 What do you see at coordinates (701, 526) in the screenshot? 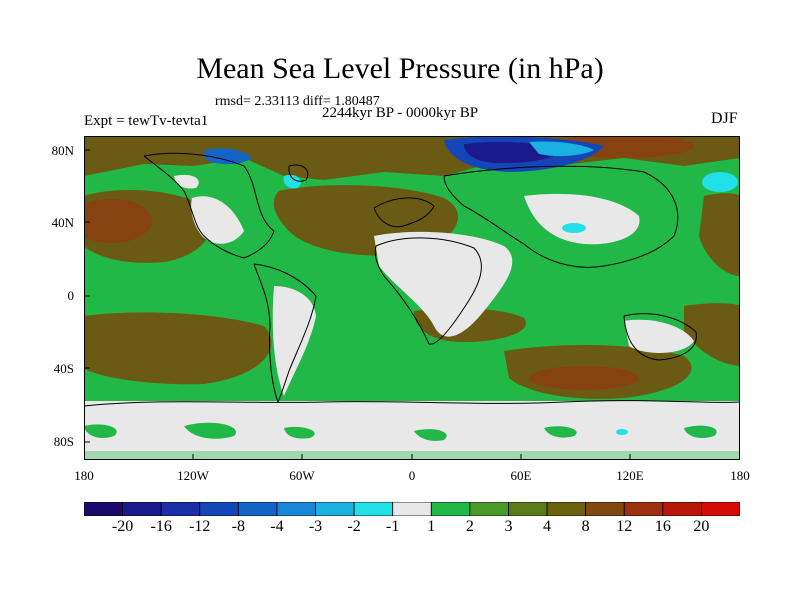
I see `colorbar-label: 20` at bounding box center [701, 526].